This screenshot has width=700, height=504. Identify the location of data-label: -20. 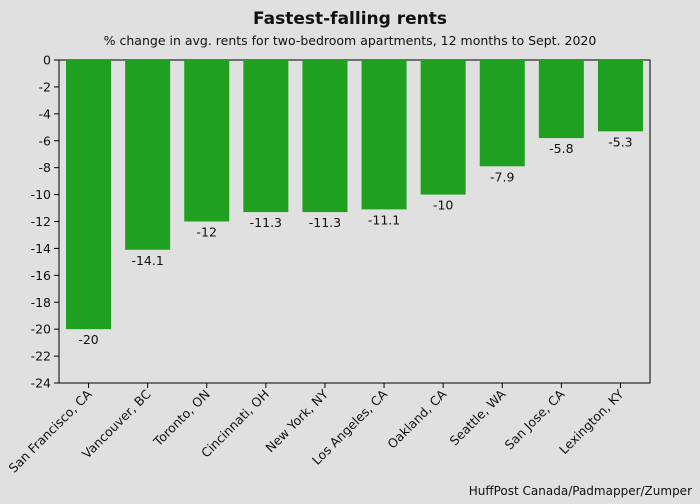
(88, 339).